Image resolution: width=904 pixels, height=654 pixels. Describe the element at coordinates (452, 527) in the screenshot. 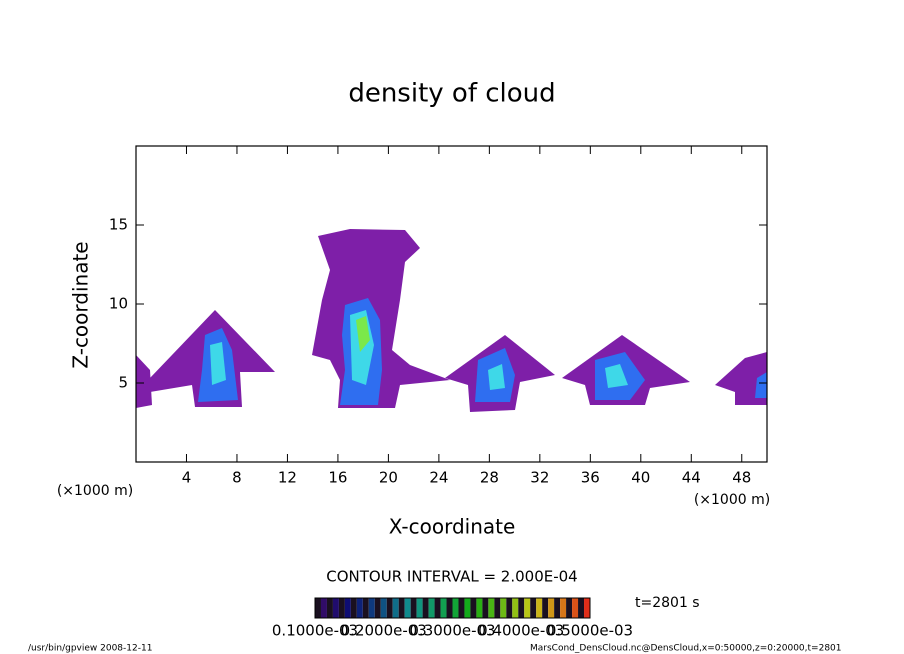

I see `x-axis-label: X-coordinate` at that location.